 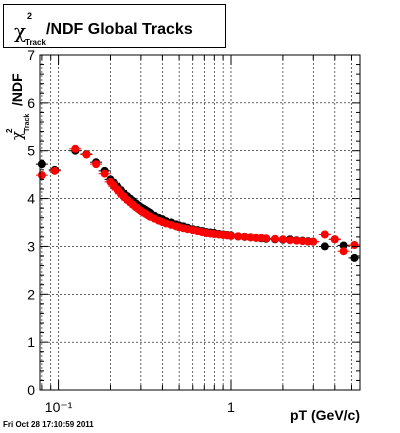 What do you see at coordinates (9, 130) in the screenshot?
I see `y-axis-sup: 2` at bounding box center [9, 130].